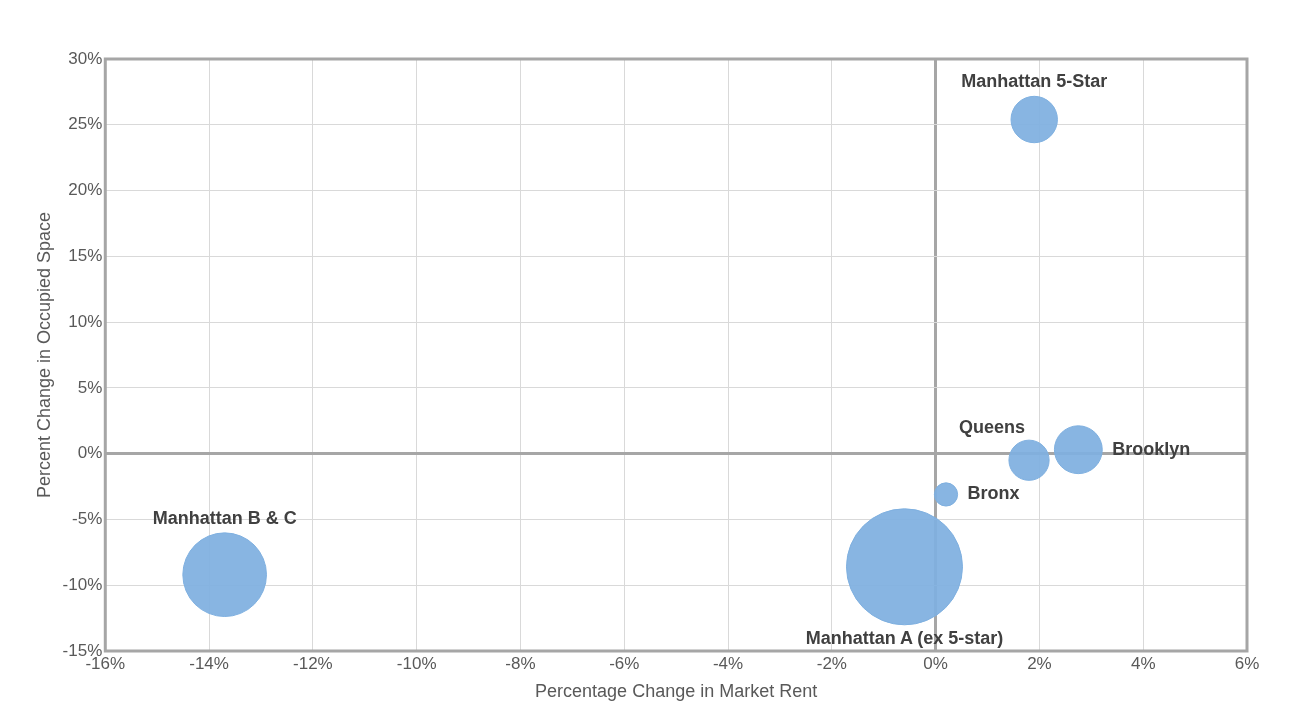 The height and width of the screenshot is (717, 1306). Describe the element at coordinates (85, 256) in the screenshot. I see `y-tick-label: 15%` at that location.